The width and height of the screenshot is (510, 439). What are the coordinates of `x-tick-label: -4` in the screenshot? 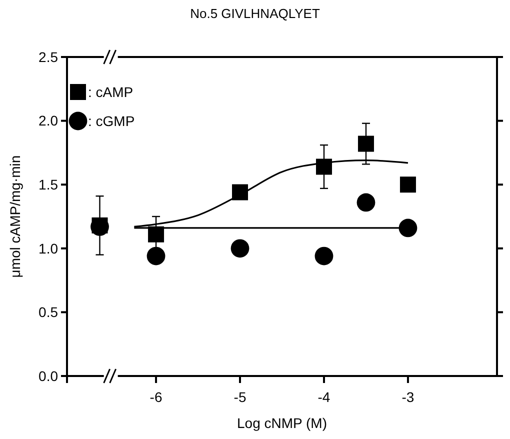 It's located at (324, 397).